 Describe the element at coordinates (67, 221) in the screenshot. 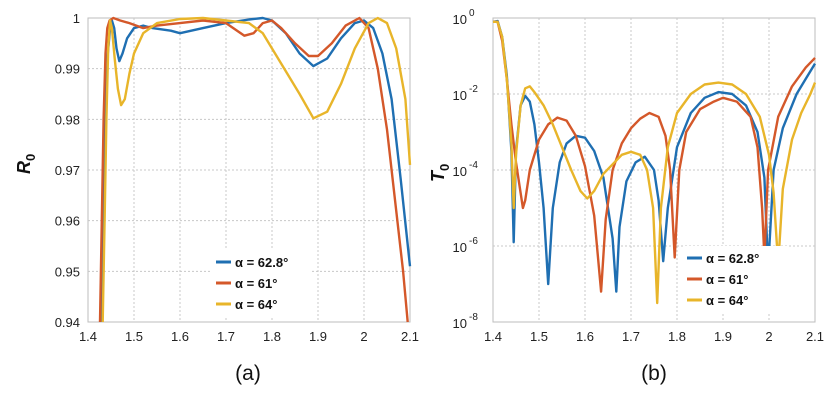

I see `y-tick-label: 0.96` at that location.